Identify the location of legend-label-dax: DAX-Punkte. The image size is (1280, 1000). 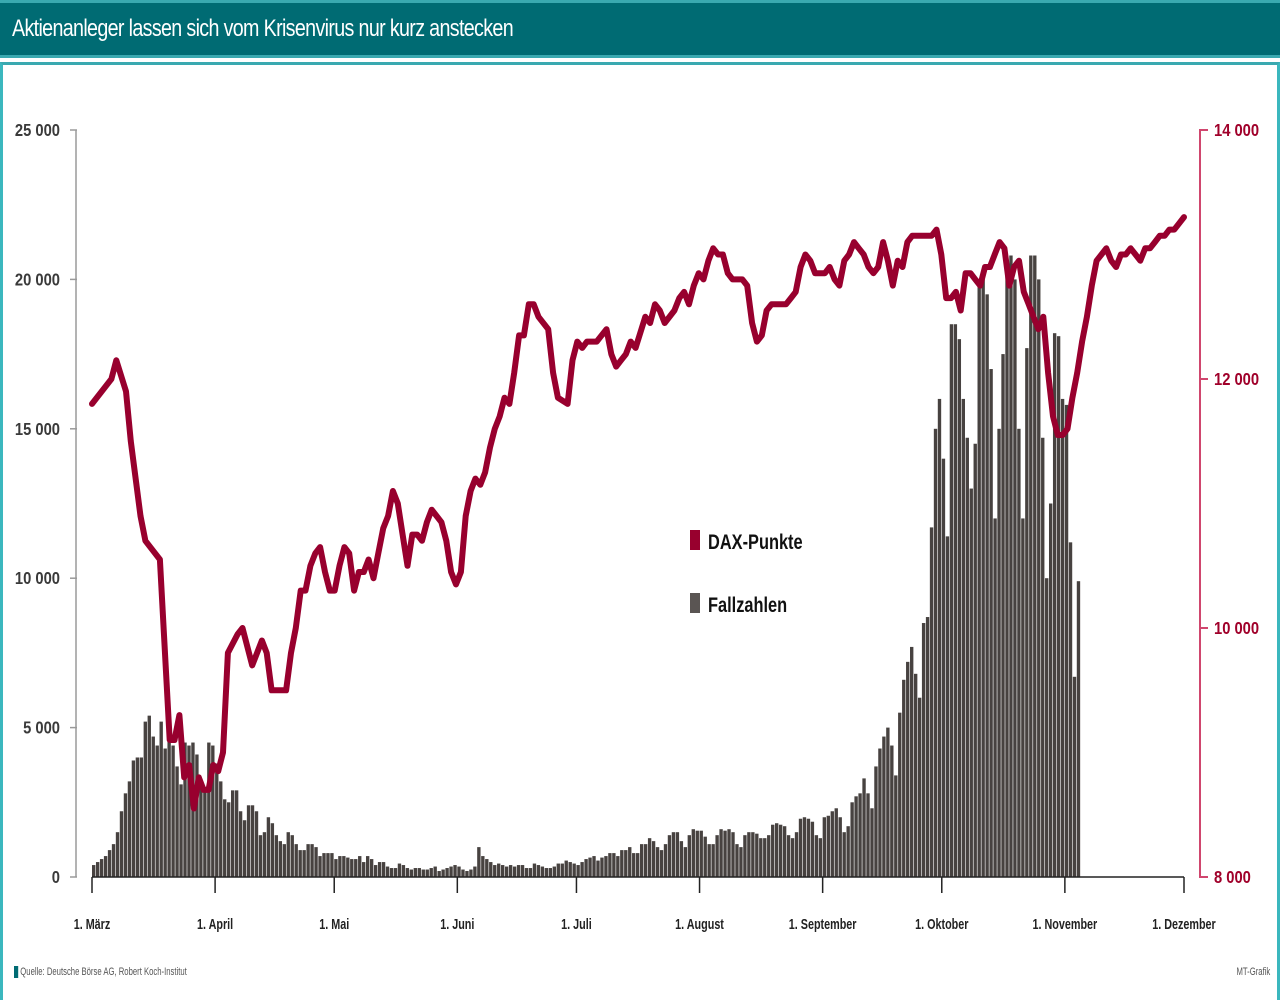
(755, 541).